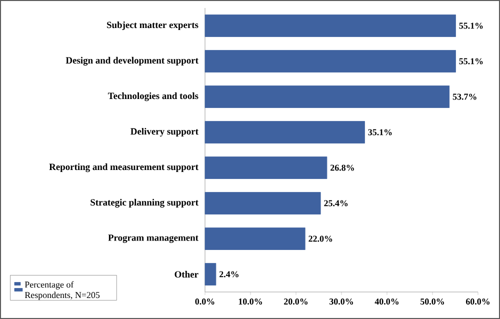 This screenshot has height=319, width=500. What do you see at coordinates (132, 61) in the screenshot?
I see `y-tick-label: Design and development support` at bounding box center [132, 61].